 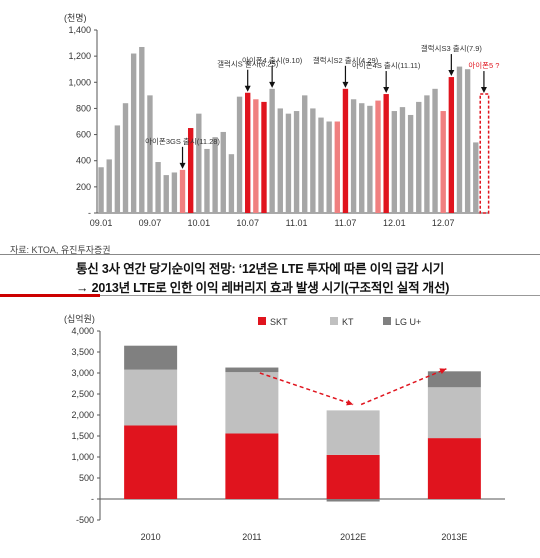 I want to click on x-tick-label: 12.01, so click(x=394, y=223).